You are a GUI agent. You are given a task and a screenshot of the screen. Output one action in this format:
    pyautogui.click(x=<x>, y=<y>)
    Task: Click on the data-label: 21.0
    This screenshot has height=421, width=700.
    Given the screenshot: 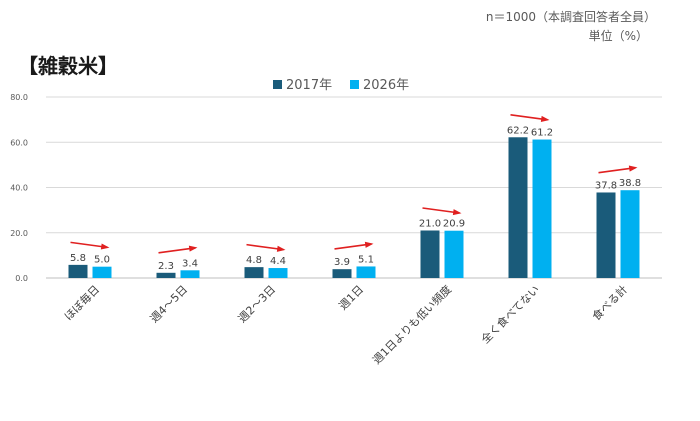 What is the action you would take?
    pyautogui.click(x=430, y=223)
    